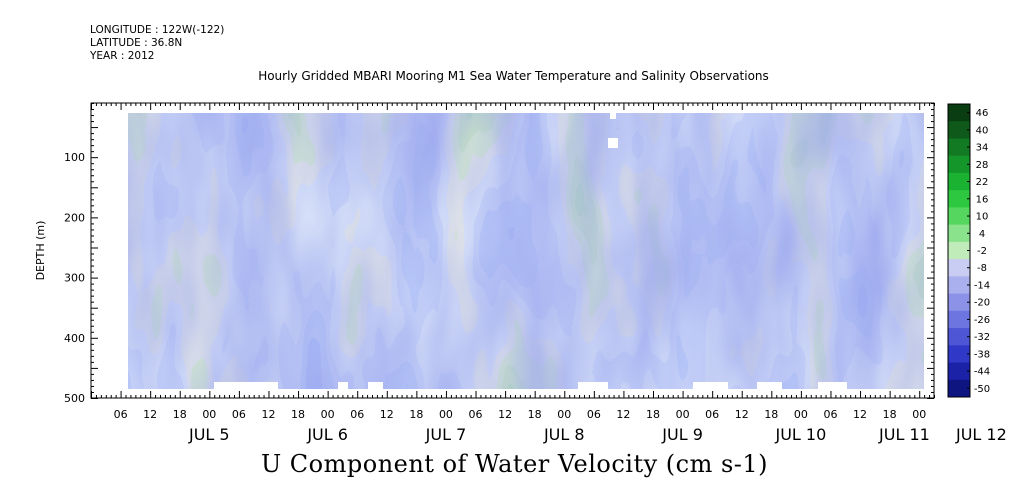 The image size is (1009, 504). I want to click on year-label: YEAR : 2012, so click(122, 56).